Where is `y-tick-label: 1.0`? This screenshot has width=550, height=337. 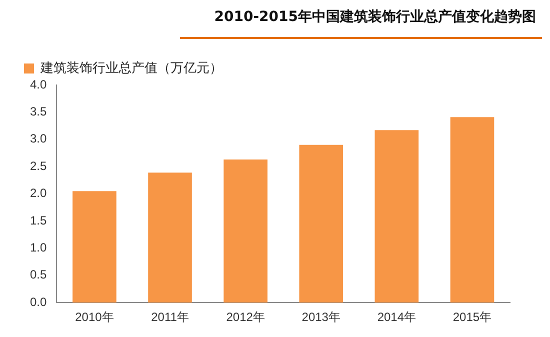
y-tick-label: 1.0 is located at coordinates (38, 247).